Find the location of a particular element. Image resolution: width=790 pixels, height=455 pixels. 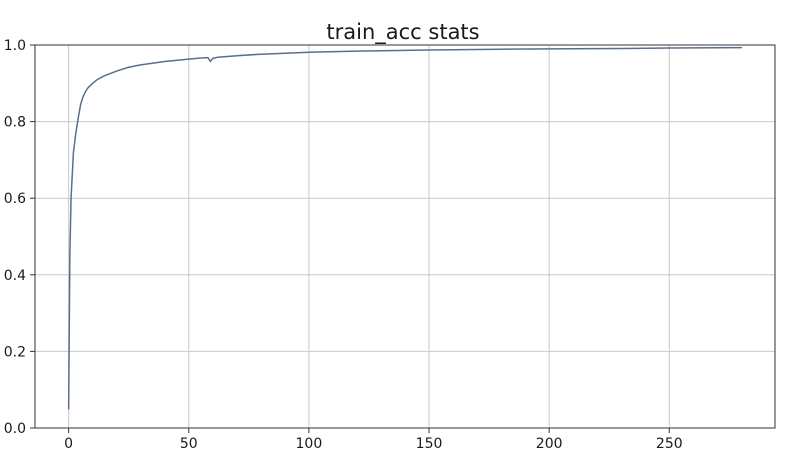

x-tick-label: 0 is located at coordinates (68, 444).